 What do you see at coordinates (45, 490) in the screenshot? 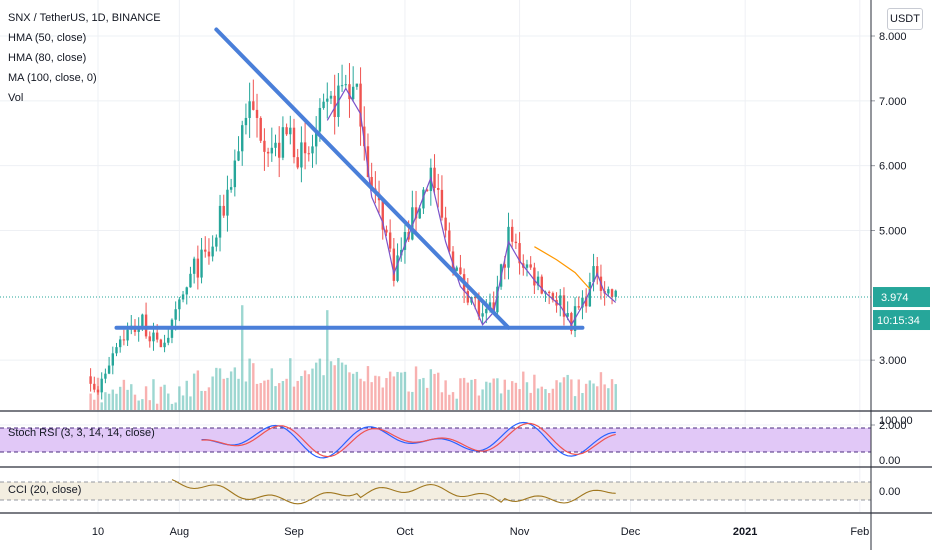
I see `cci-title: CCI (20, close)` at bounding box center [45, 490].